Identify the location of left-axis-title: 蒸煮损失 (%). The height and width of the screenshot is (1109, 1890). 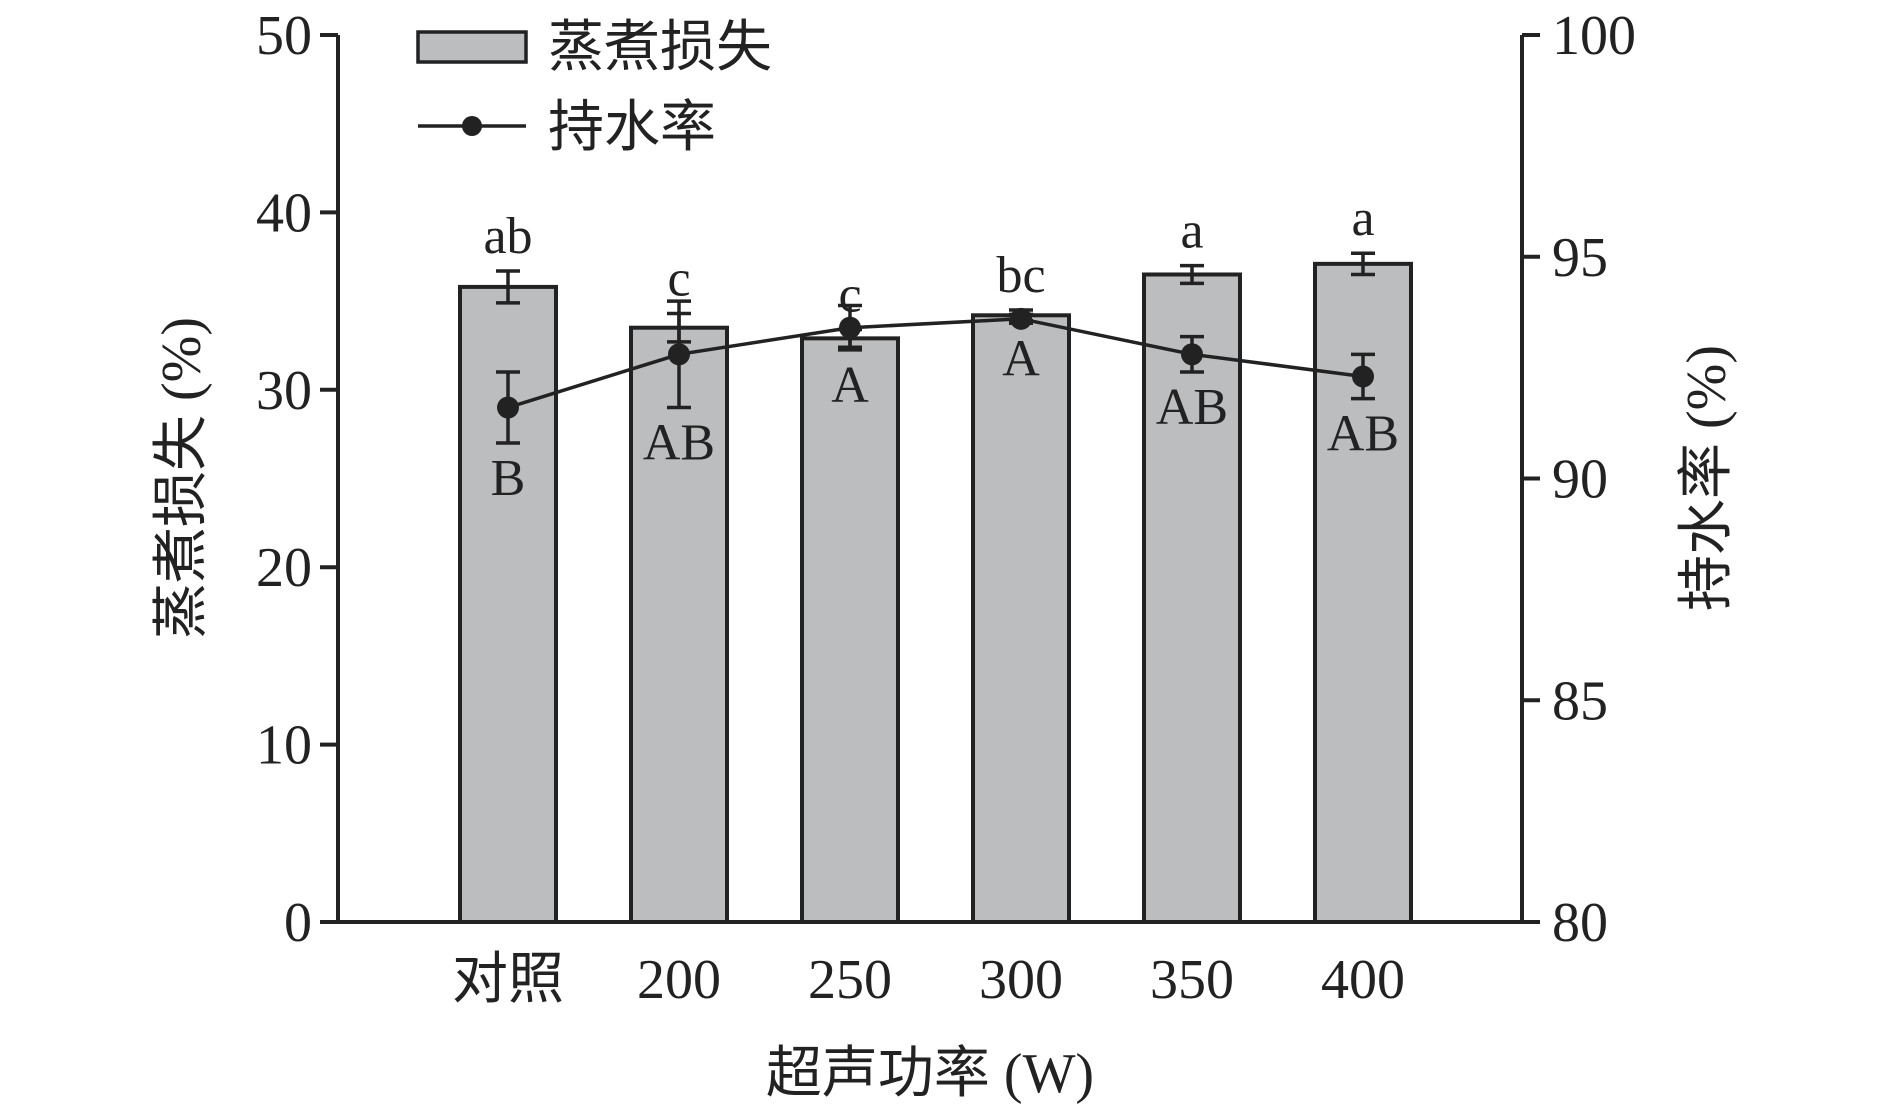
(182, 478).